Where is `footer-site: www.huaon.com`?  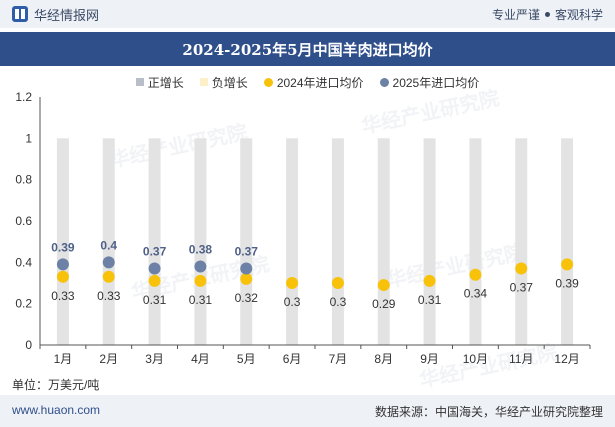 footer-site: www.huaon.com is located at coordinates (56, 410).